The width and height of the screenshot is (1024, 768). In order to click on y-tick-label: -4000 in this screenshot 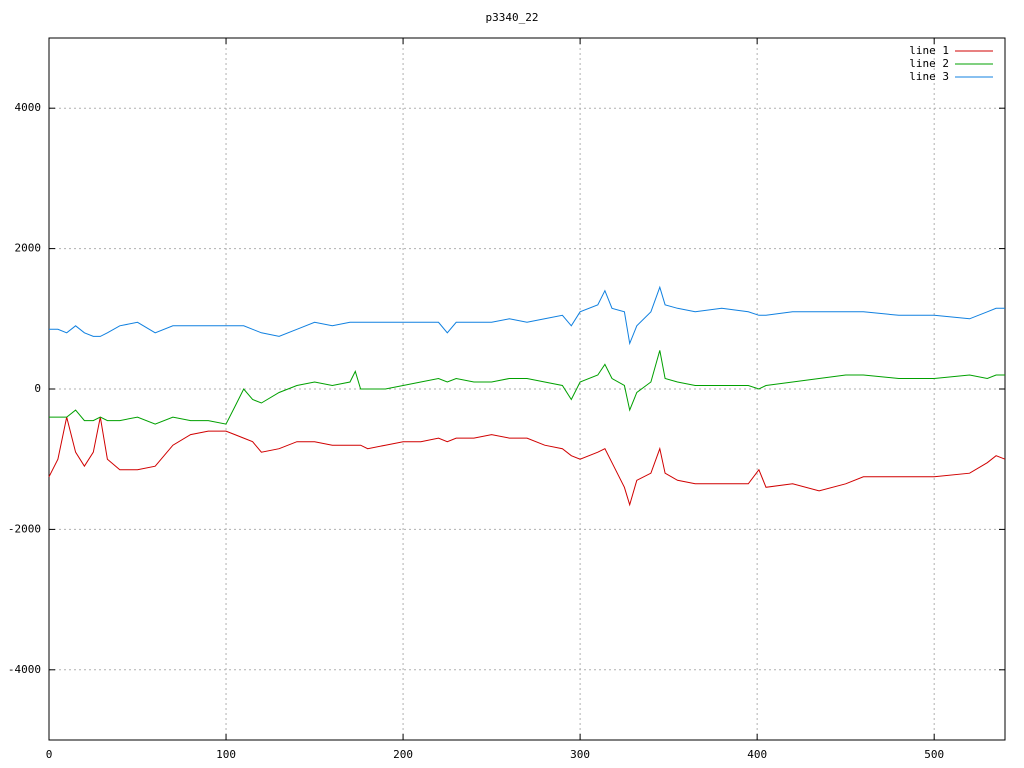, I will do `click(24, 669)`.